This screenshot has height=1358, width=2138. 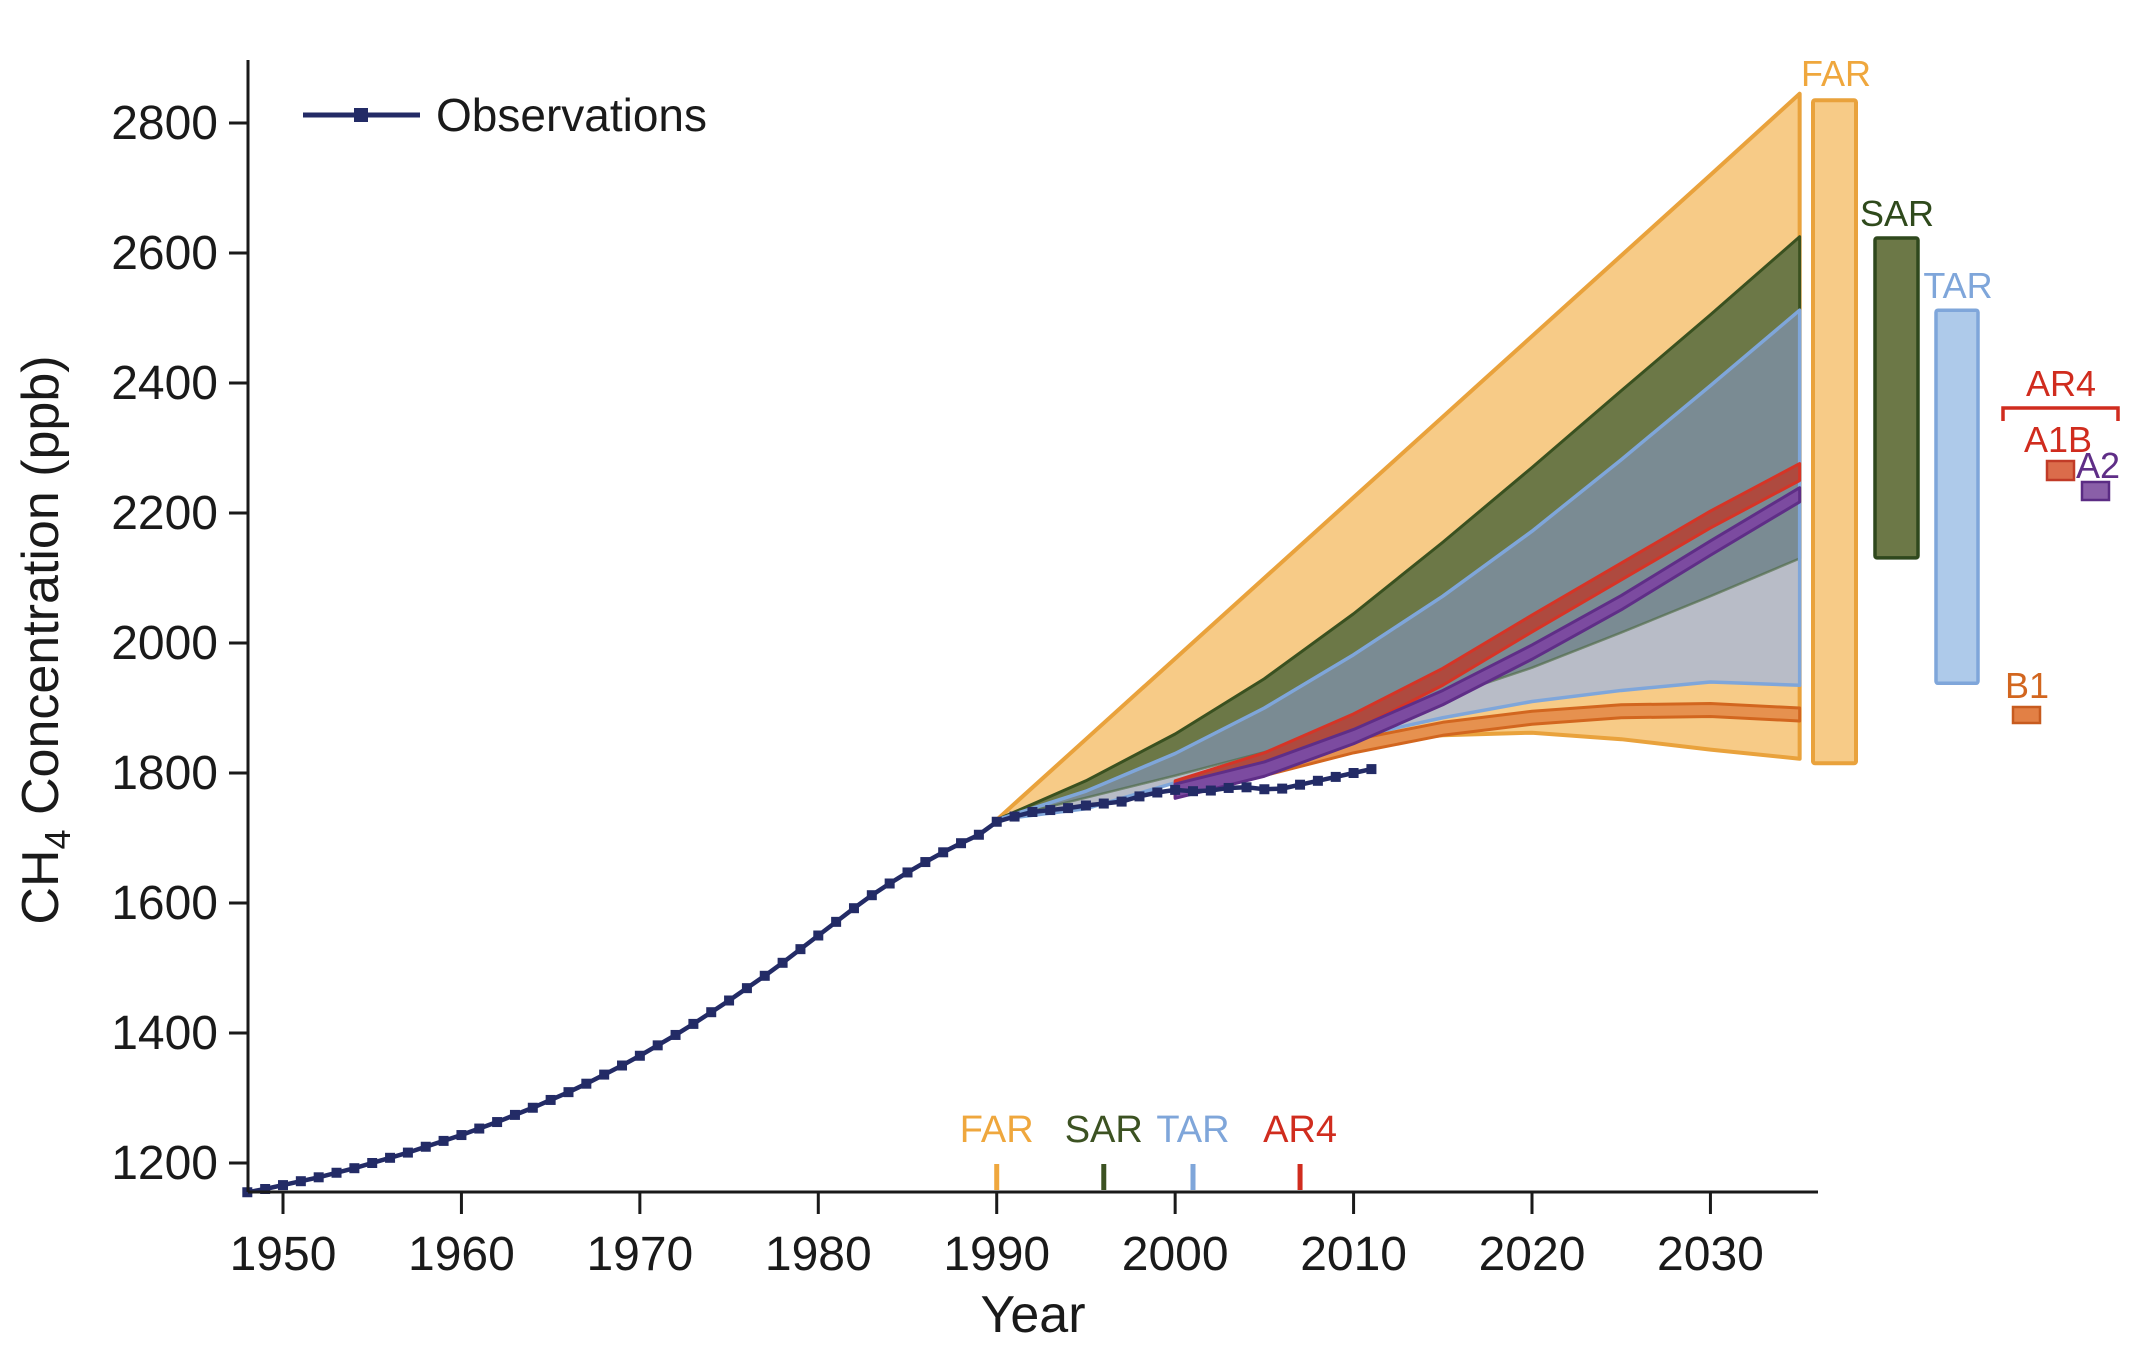 I want to click on x-tick-label: 1980, so click(x=818, y=1254).